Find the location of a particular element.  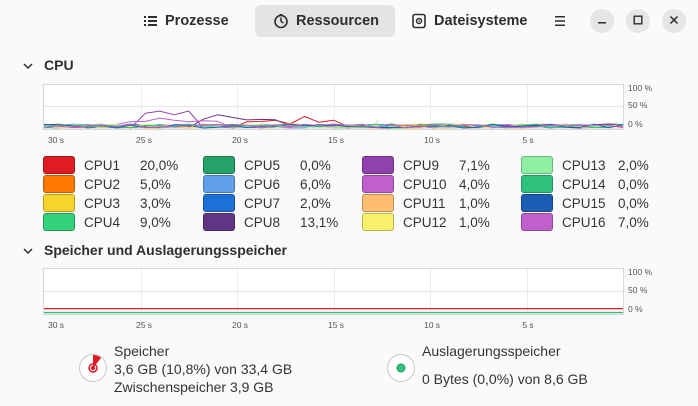

cpu-x-label-30s: 30 s is located at coordinates (56, 140).